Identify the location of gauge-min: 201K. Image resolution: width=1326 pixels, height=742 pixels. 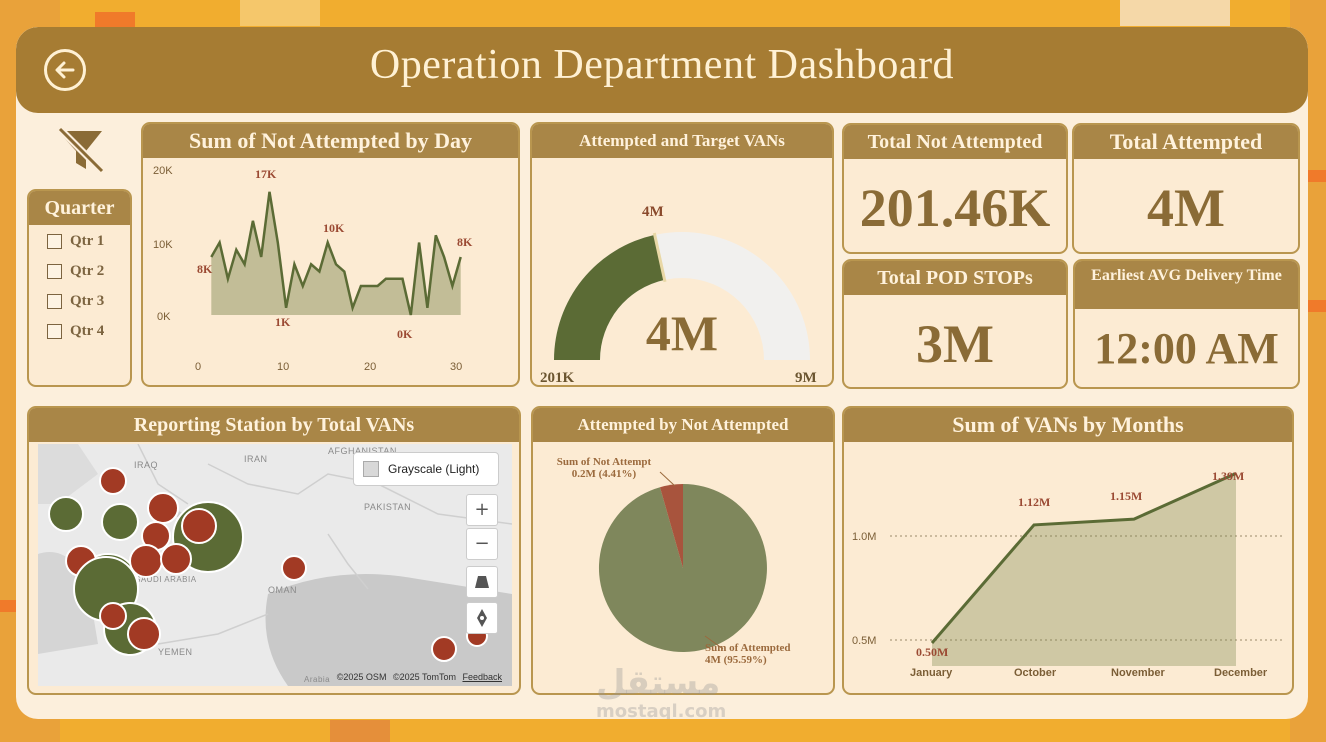
(557, 377).